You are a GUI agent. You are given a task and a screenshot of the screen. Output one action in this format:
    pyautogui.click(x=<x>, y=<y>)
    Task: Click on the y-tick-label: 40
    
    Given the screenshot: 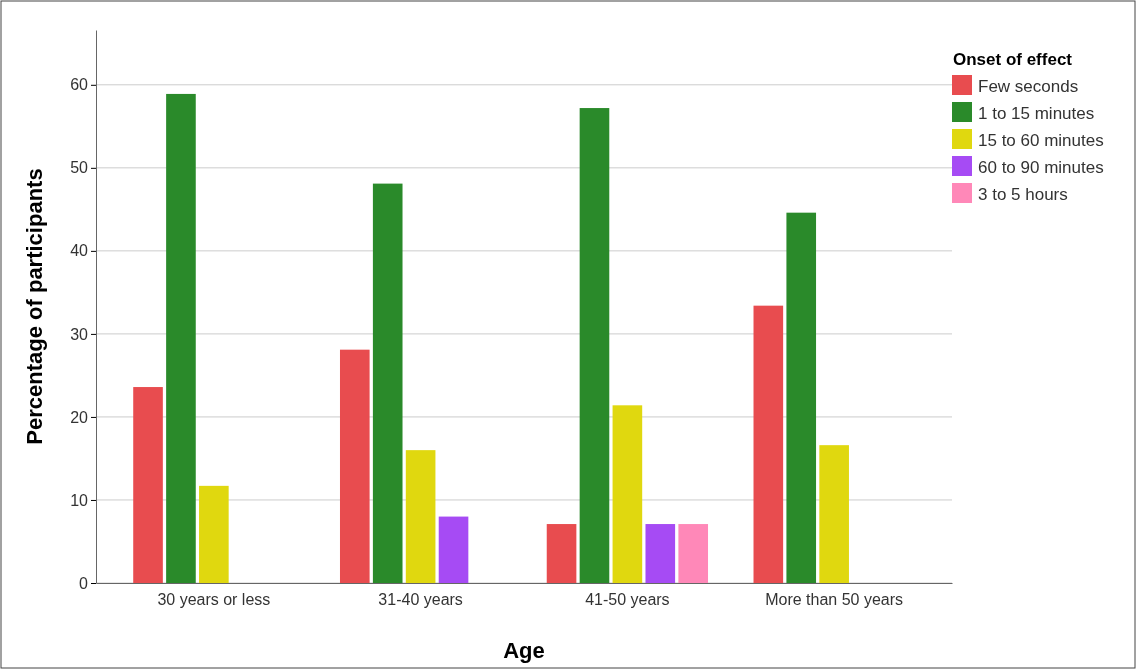 What is the action you would take?
    pyautogui.click(x=79, y=251)
    